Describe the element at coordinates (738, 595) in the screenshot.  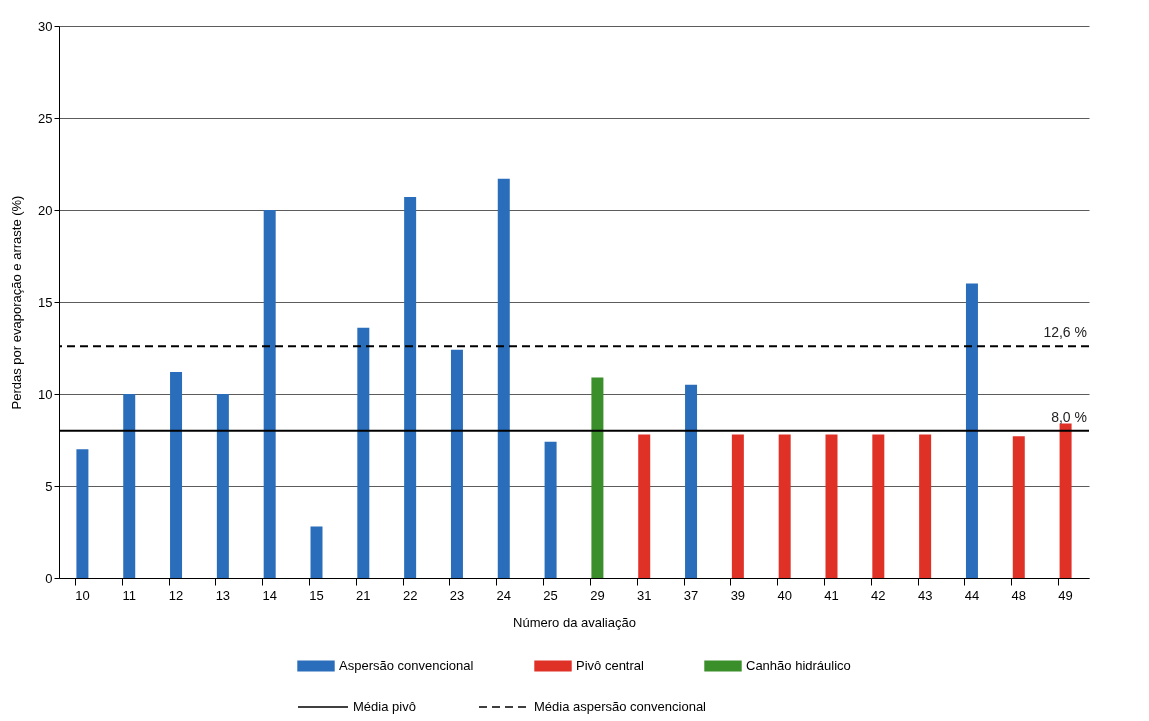
I see `x-tick-label: 39` at that location.